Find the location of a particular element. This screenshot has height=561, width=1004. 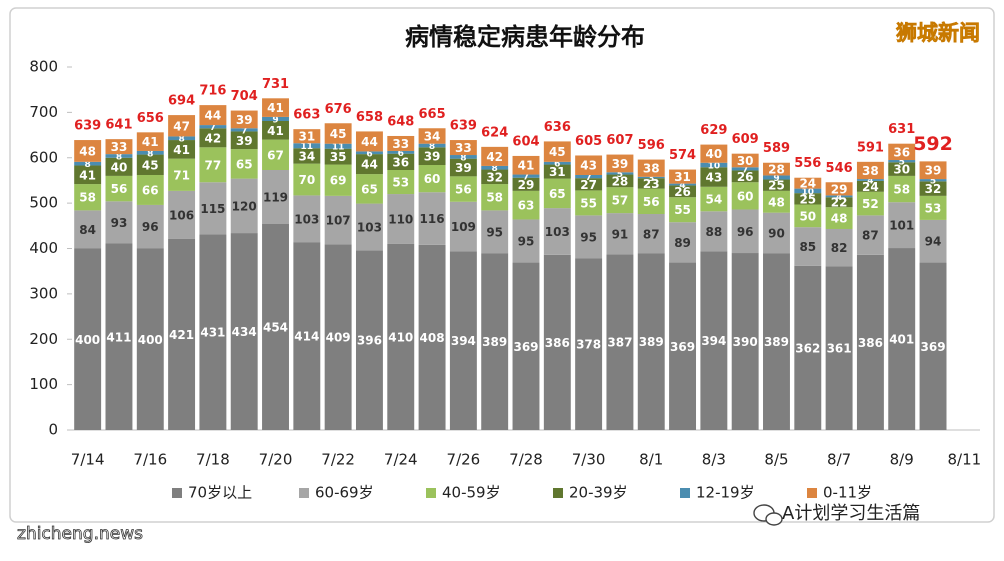

x-tick-label: 7/22 is located at coordinates (338, 460).